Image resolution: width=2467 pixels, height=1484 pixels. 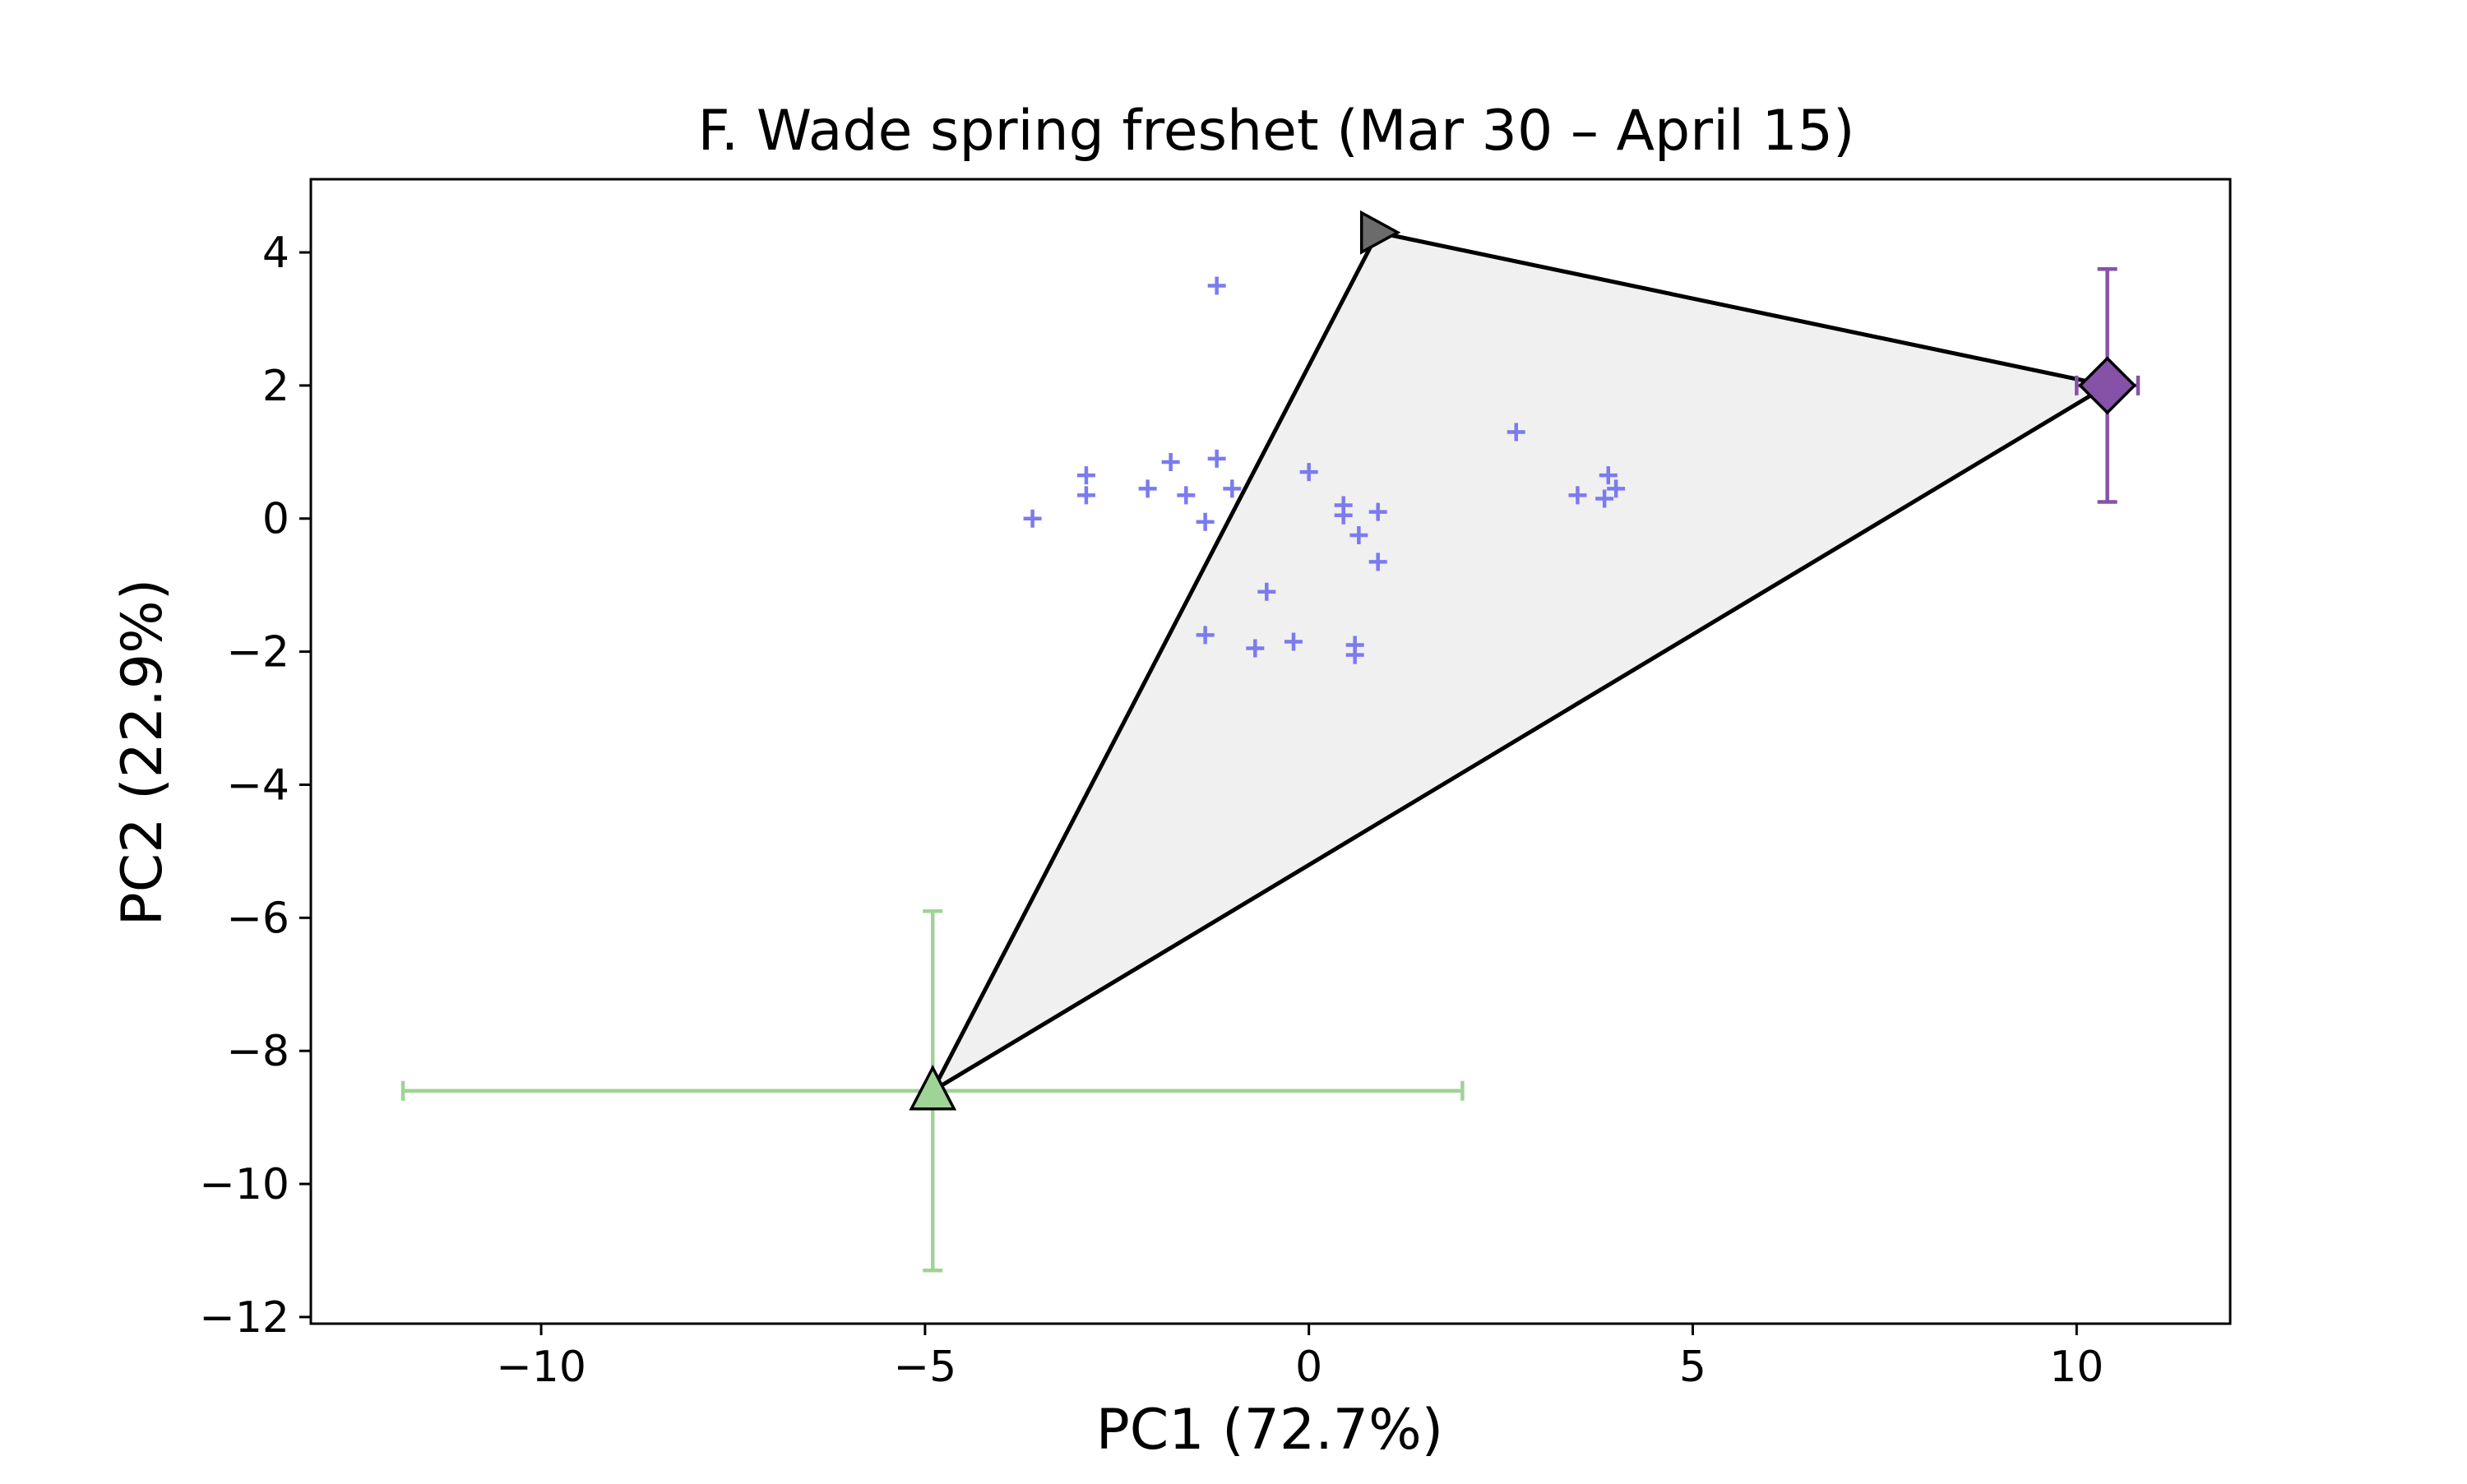 What do you see at coordinates (1693, 1368) in the screenshot?
I see `x-tick-label: 5` at bounding box center [1693, 1368].